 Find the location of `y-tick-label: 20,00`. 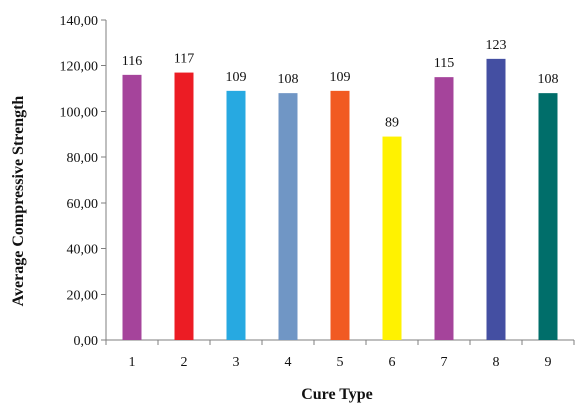

y-tick-label: 20,00 is located at coordinates (83, 295).